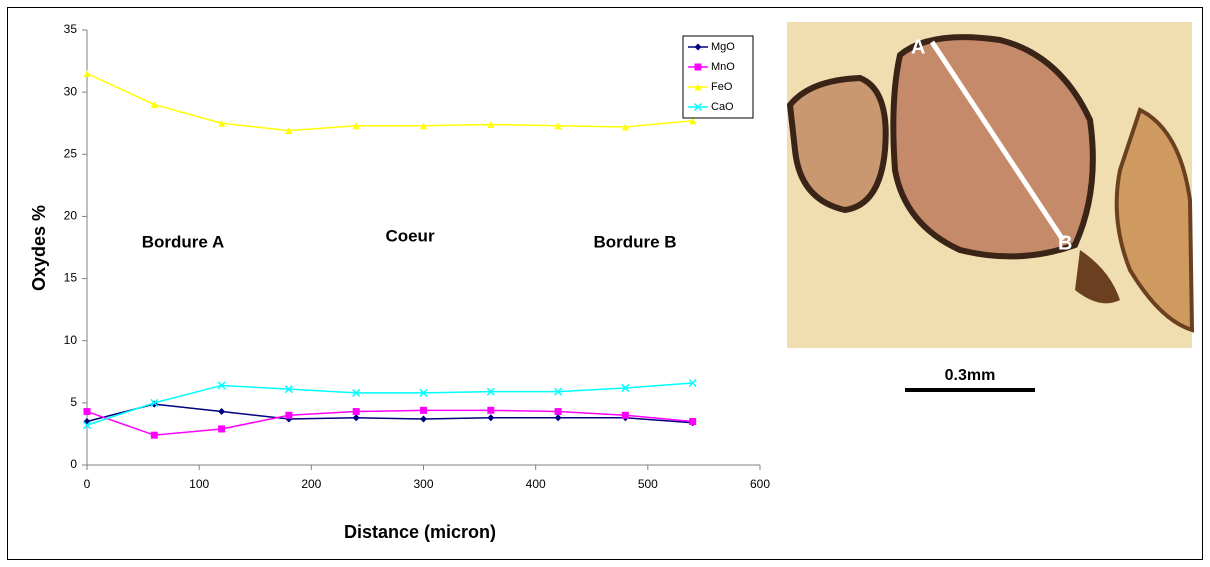 This screenshot has width=1210, height=567. Describe the element at coordinates (199, 484) in the screenshot. I see `x-tick-label: 100` at that location.